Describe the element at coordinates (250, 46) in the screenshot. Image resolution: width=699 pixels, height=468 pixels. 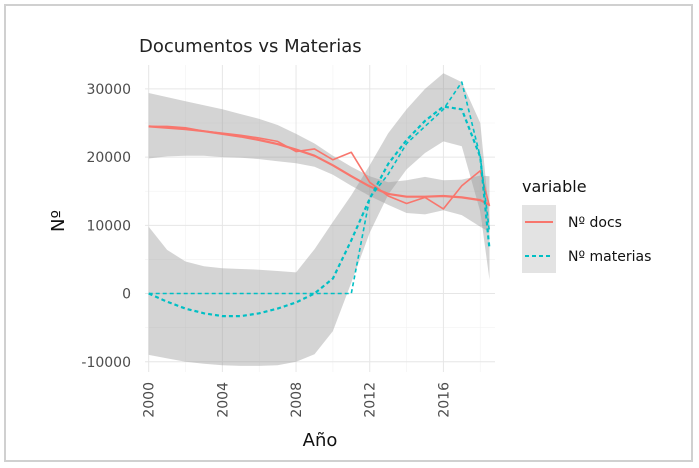
I see `chart-title: Documentos vs Materias` at that location.